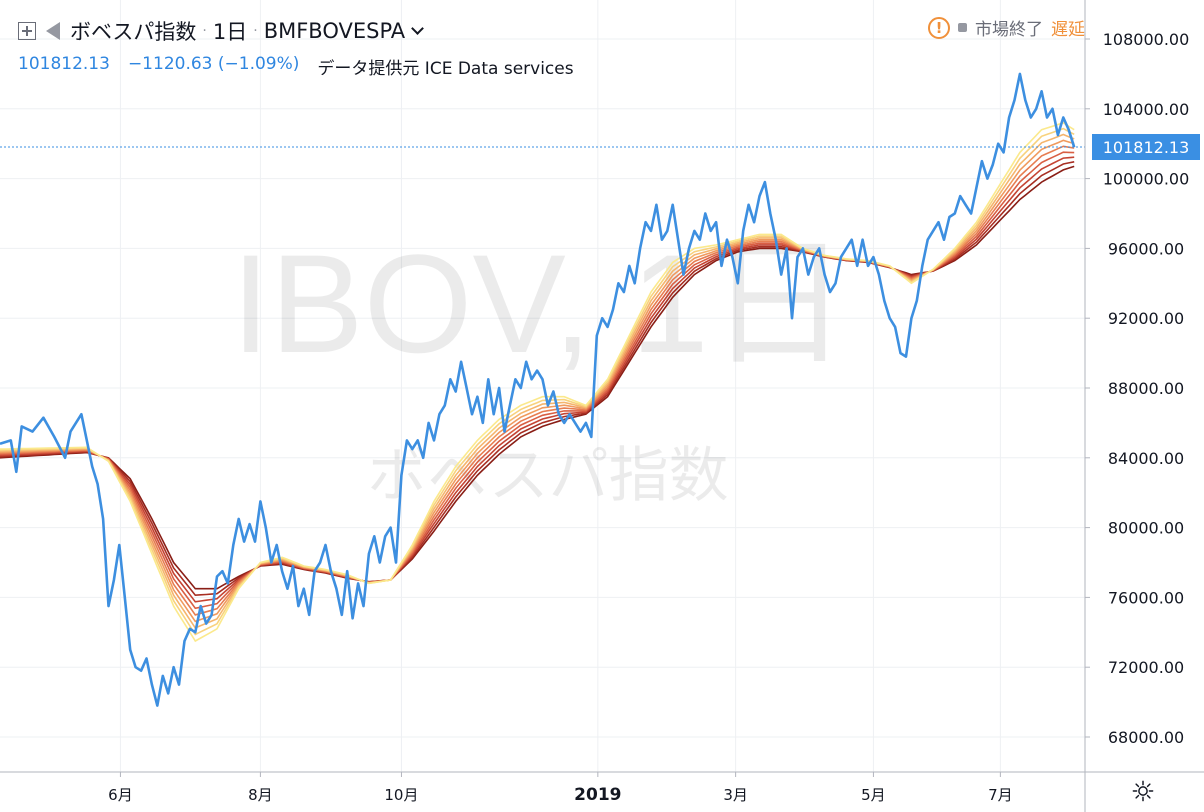  Describe the element at coordinates (213, 64) in the screenshot. I see `change-value: −1120.63 (−1.09%)` at that location.